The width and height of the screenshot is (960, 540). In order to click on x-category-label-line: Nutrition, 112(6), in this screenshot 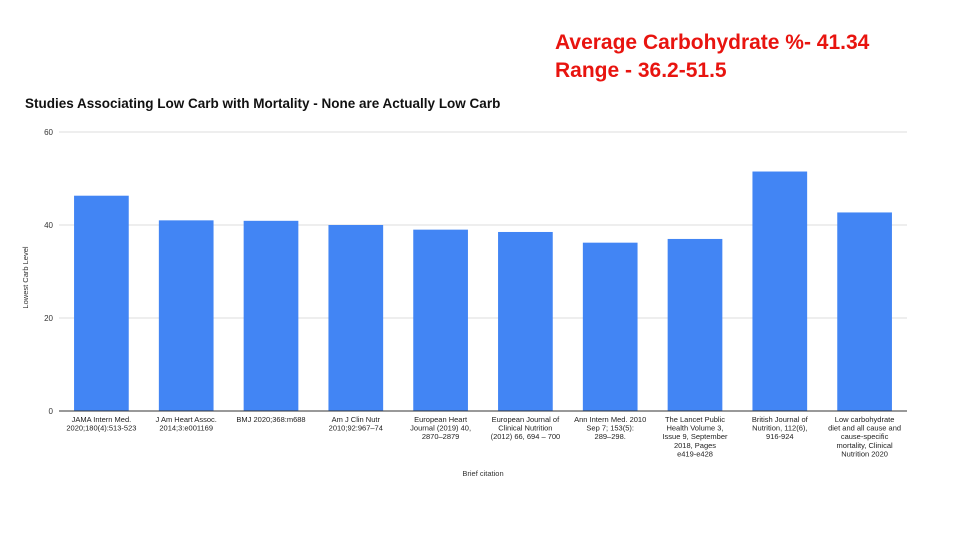, I will do `click(779, 428)`.